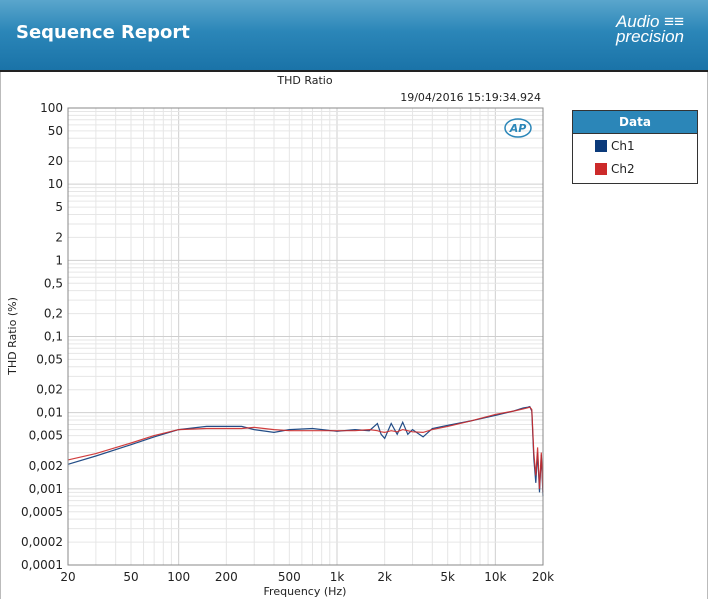 This screenshot has width=708, height=601. I want to click on y-tick-label: 50, so click(55, 131).